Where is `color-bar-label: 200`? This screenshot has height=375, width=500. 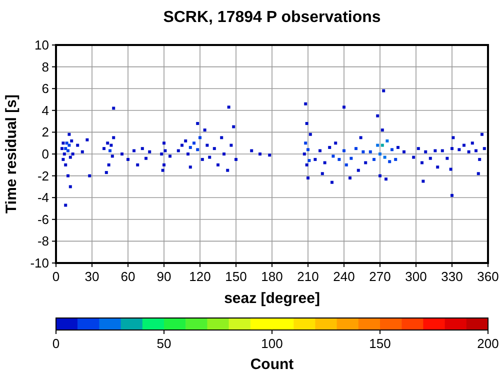 color-bar-label: 200 is located at coordinates (488, 343).